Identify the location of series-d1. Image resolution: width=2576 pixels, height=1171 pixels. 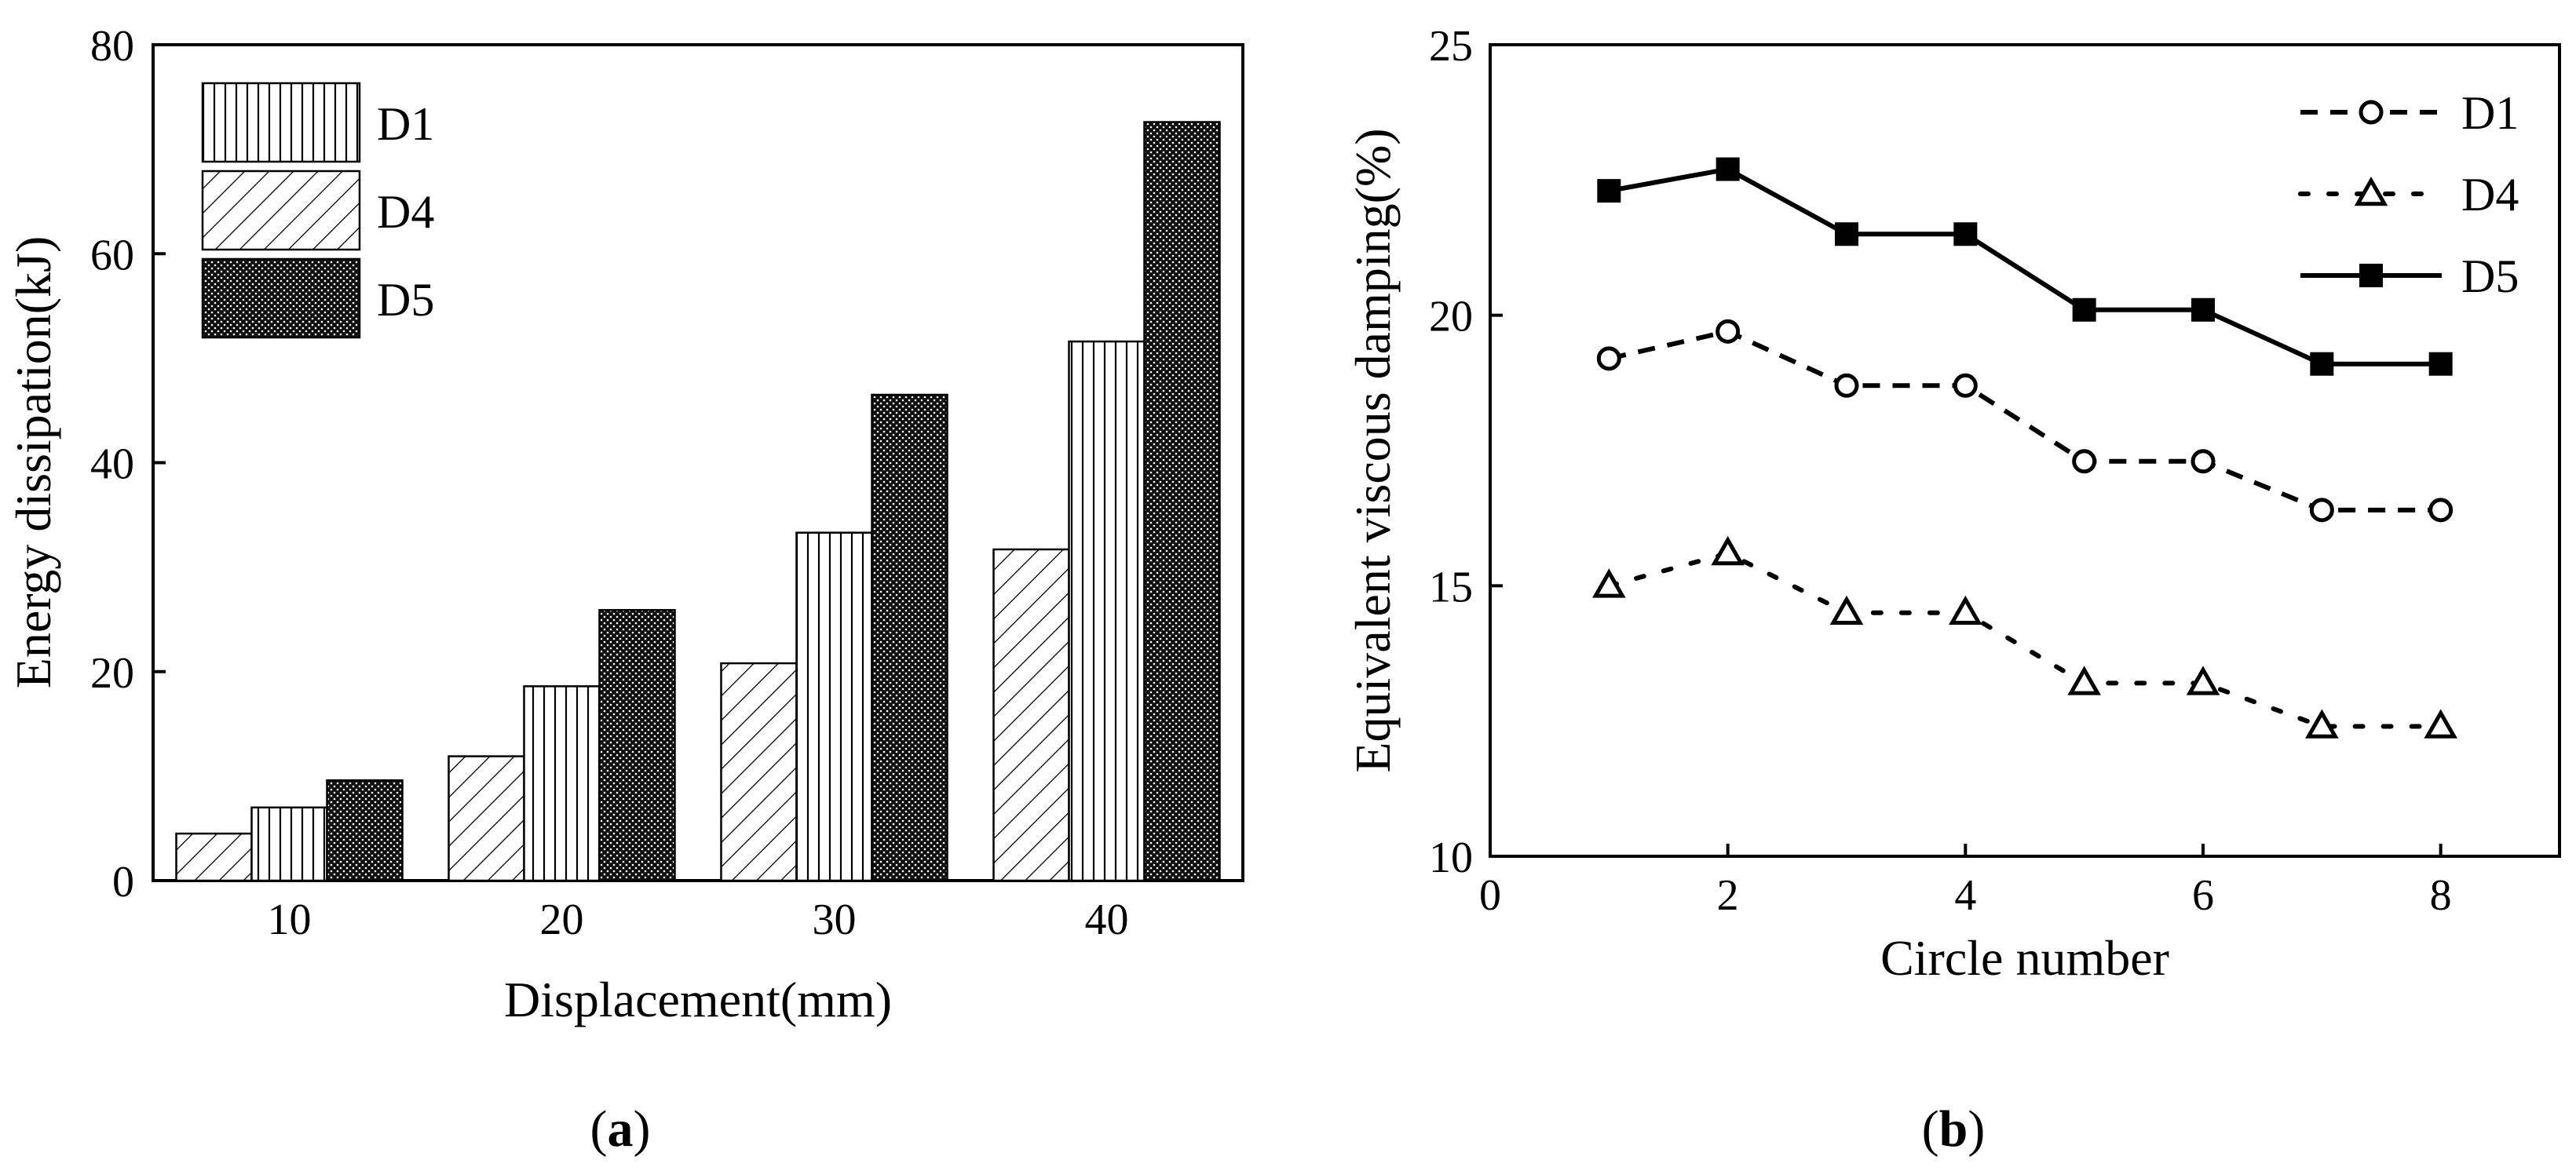
(2025, 421).